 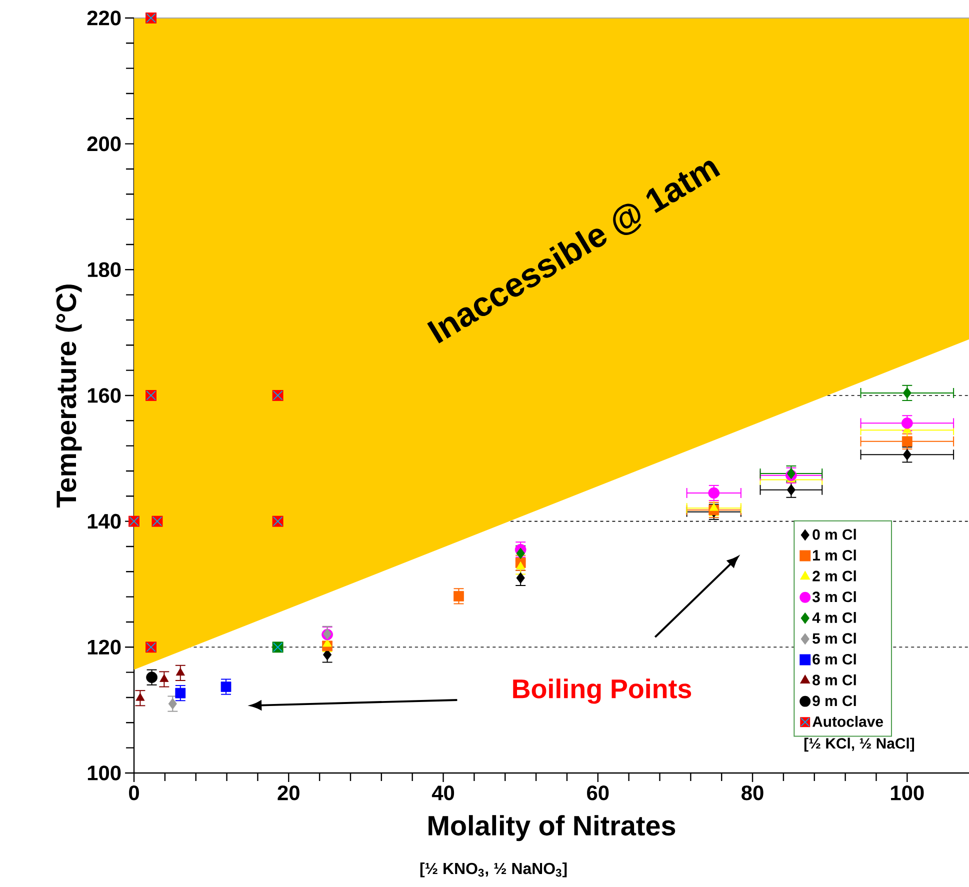 I want to click on text: [½ KNO$_{3}$, ½ NaNO$_{3}$], so click(x=493, y=870).